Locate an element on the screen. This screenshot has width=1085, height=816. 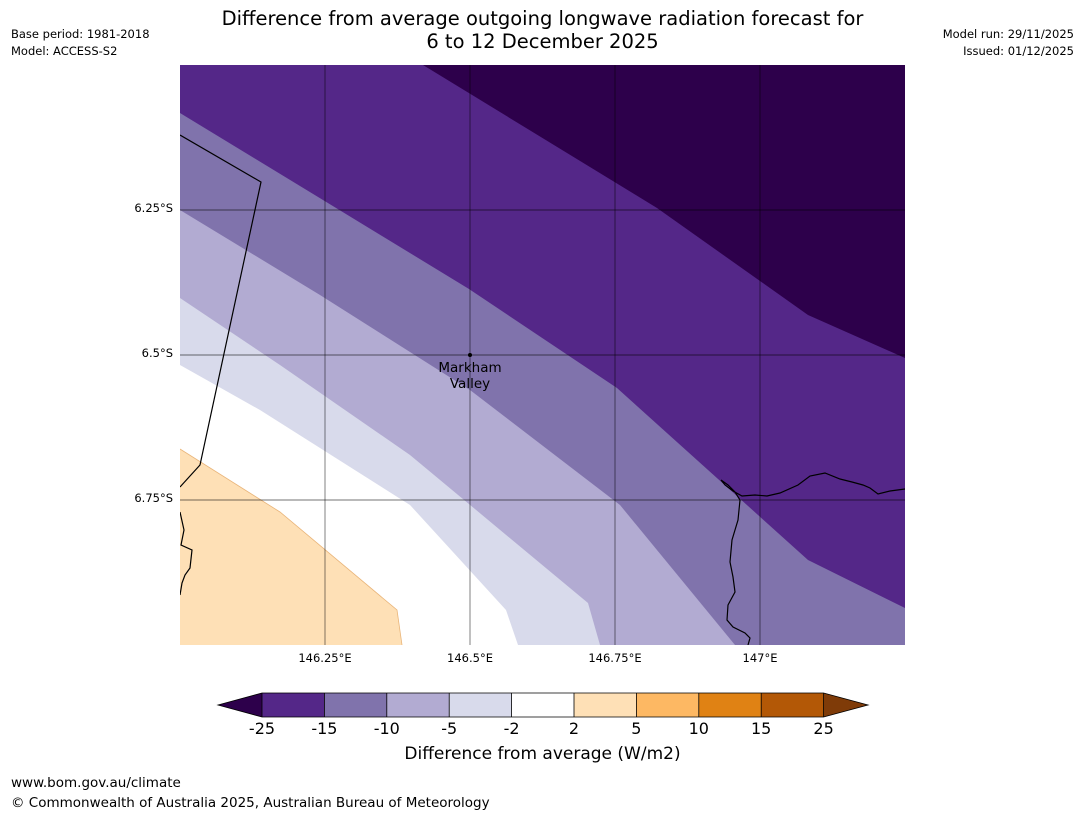
colorbar-tick-4: -5 is located at coordinates (449, 728).